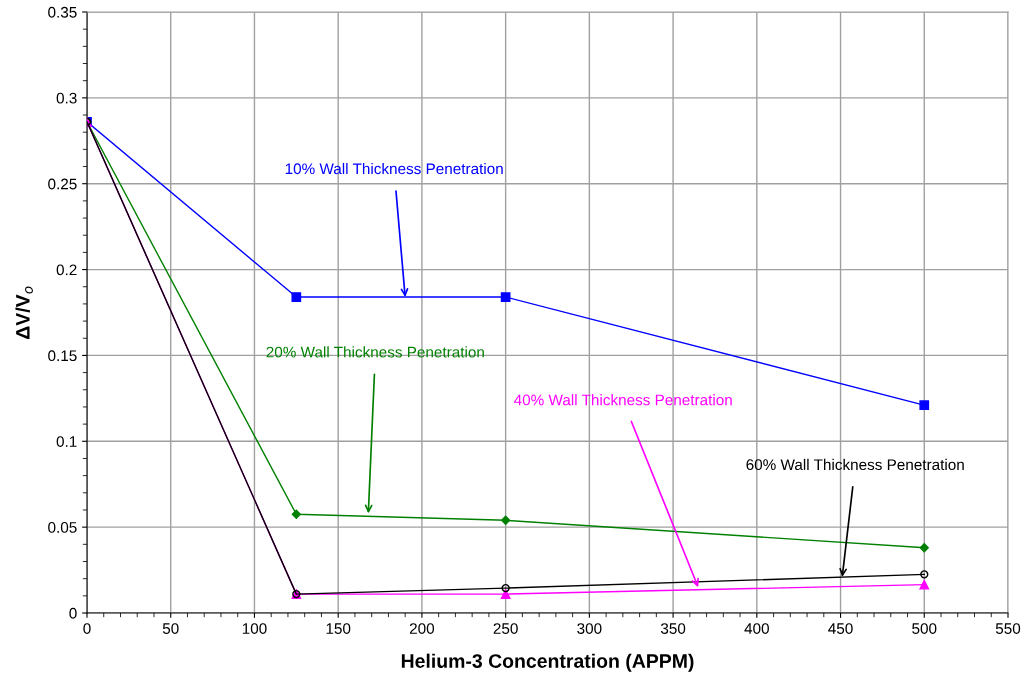 This screenshot has height=683, width=1021. Describe the element at coordinates (66, 441) in the screenshot. I see `y-tick-label: 0.1` at that location.